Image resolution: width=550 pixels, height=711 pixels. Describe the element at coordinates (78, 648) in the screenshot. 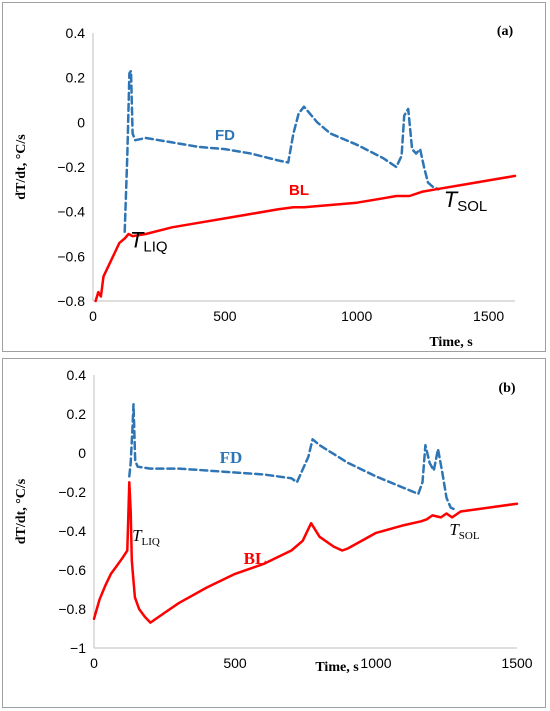

I see `y-tick-label: −1` at that location.